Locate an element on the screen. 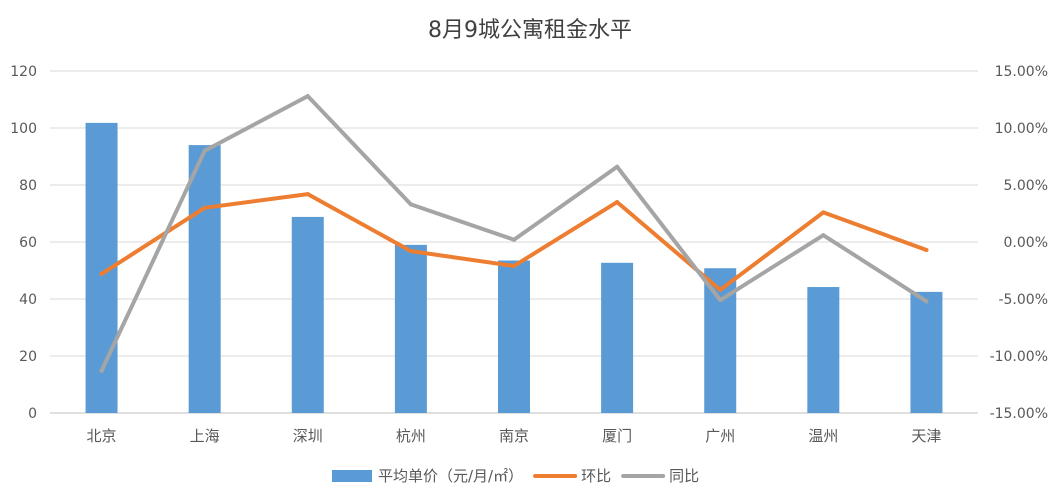  right-axis-tick-label: -10.00% is located at coordinates (1019, 357).